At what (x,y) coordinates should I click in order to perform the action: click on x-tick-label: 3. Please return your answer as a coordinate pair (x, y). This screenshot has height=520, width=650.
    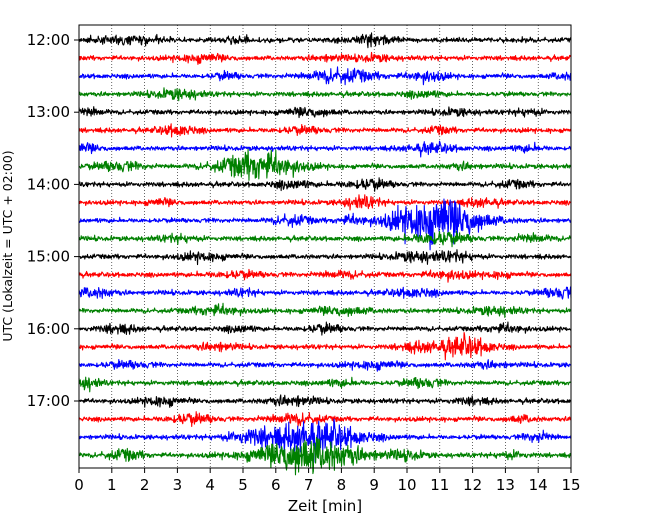
    Looking at the image, I should click on (178, 485).